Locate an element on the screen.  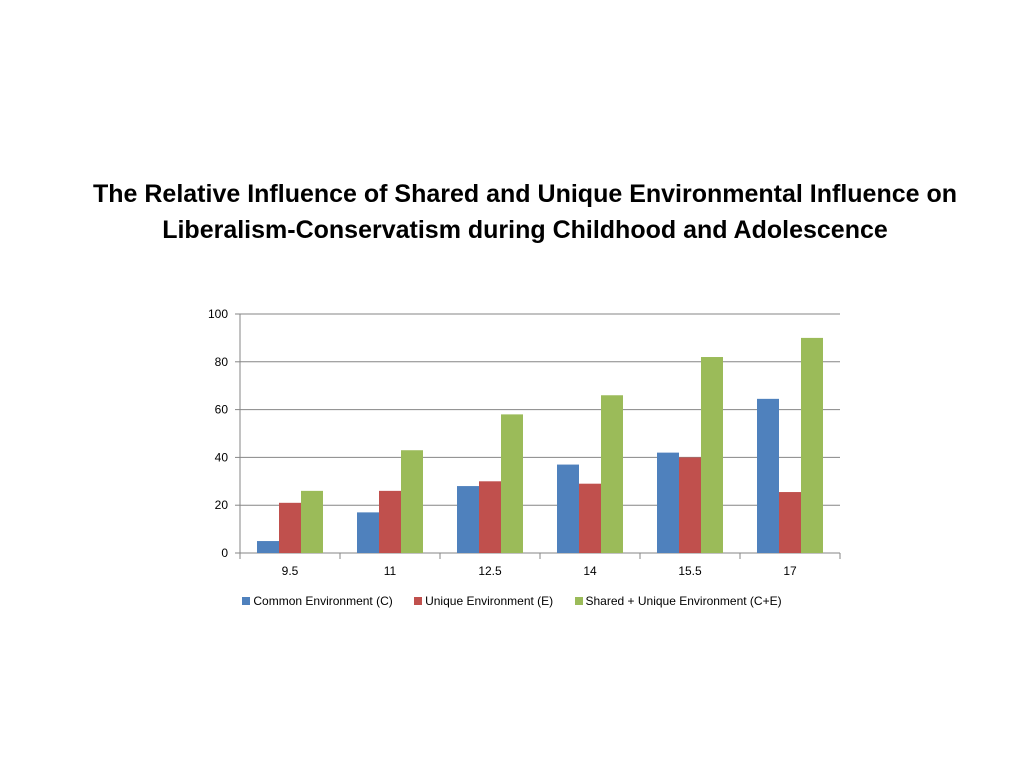
legend-swatch-shared-unique is located at coordinates (578, 601).